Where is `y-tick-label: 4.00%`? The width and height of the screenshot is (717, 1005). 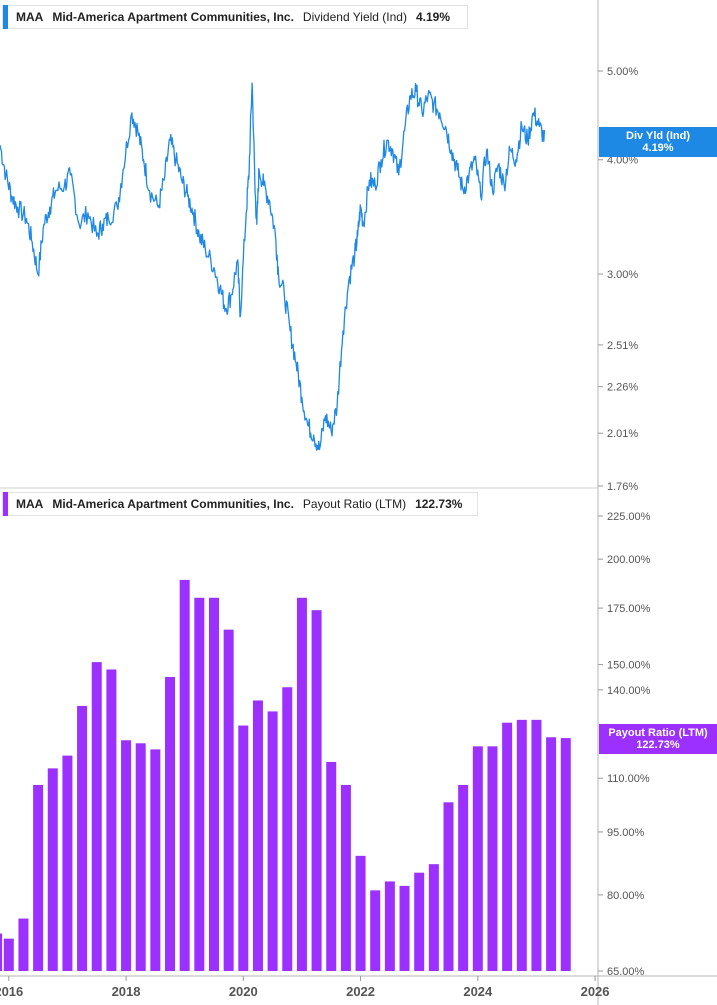 y-tick-label: 4.00% is located at coordinates (622, 161).